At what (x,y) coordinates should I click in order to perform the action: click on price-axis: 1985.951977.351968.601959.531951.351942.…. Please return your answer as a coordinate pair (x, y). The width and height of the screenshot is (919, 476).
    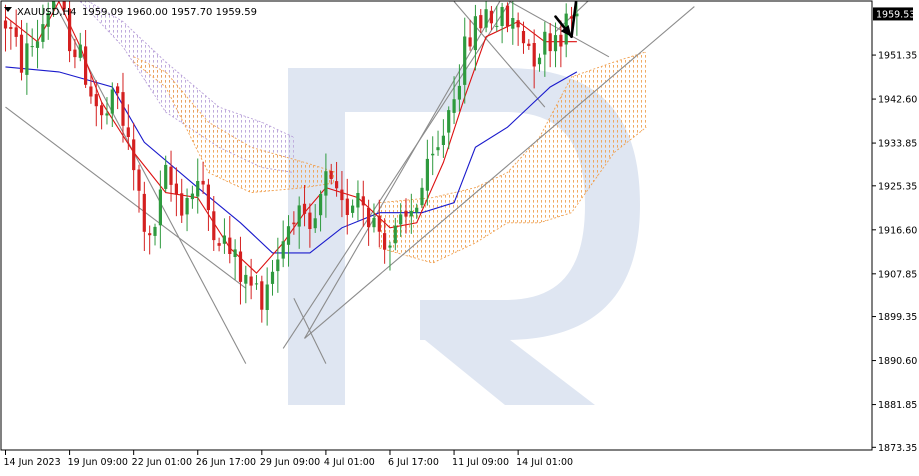
    Looking at the image, I should click on (894, 227).